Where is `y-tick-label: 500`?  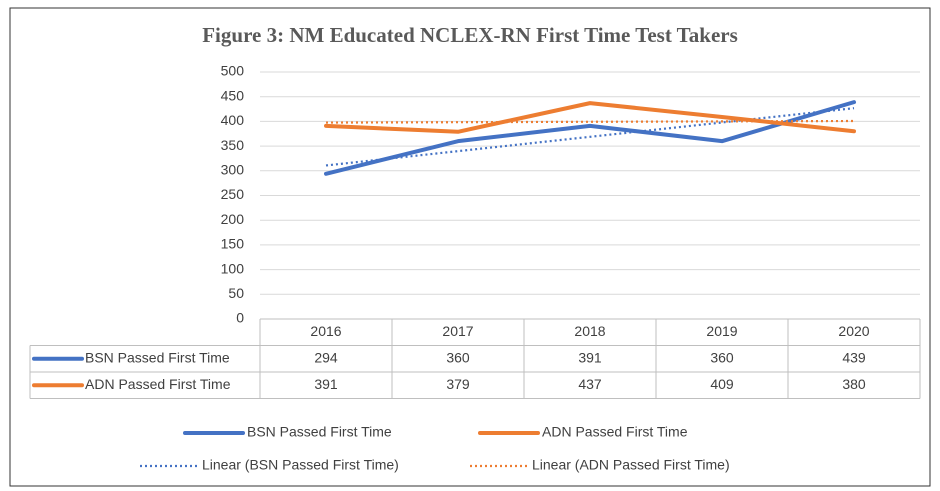
y-tick-label: 500 is located at coordinates (233, 71).